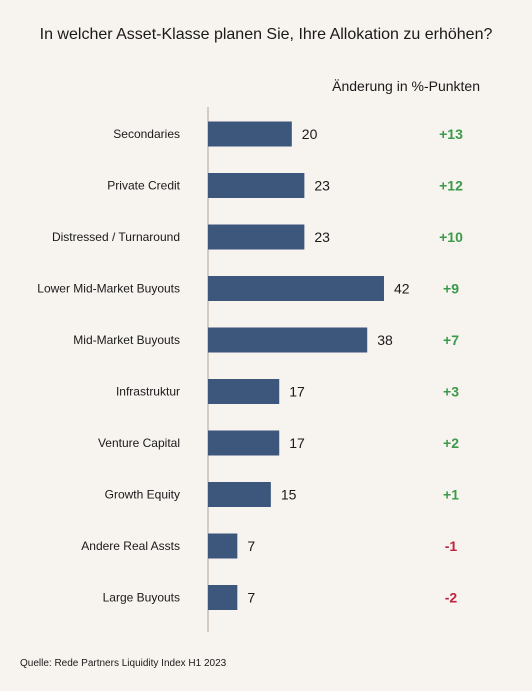 Image resolution: width=532 pixels, height=691 pixels. What do you see at coordinates (146, 134) in the screenshot?
I see `category-label: Secondaries` at bounding box center [146, 134].